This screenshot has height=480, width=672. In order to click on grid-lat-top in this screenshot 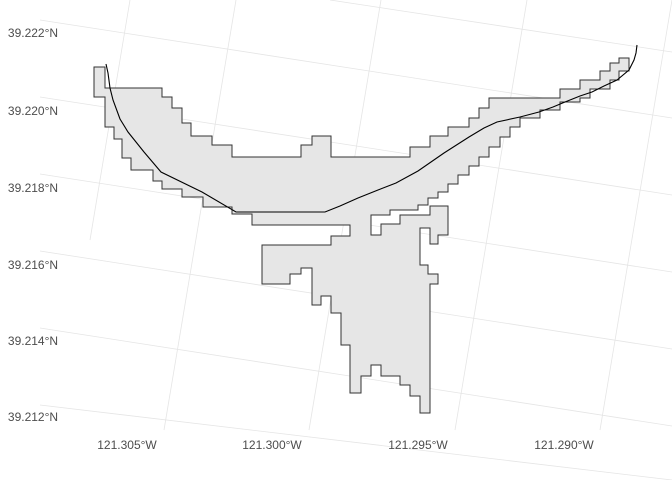, I will do `click(500, 26)`.